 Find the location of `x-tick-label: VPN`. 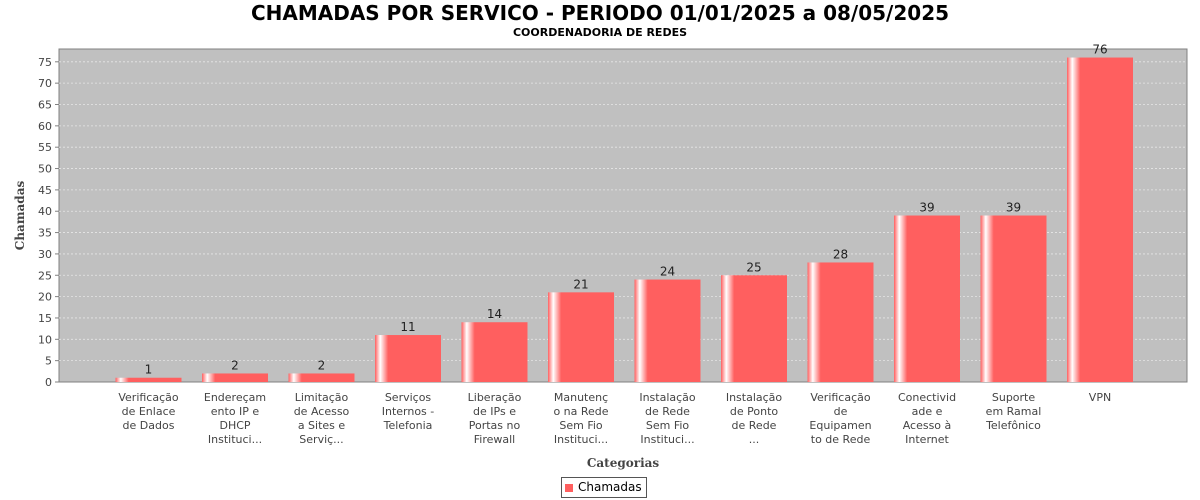

x-tick-label: VPN is located at coordinates (1100, 397).